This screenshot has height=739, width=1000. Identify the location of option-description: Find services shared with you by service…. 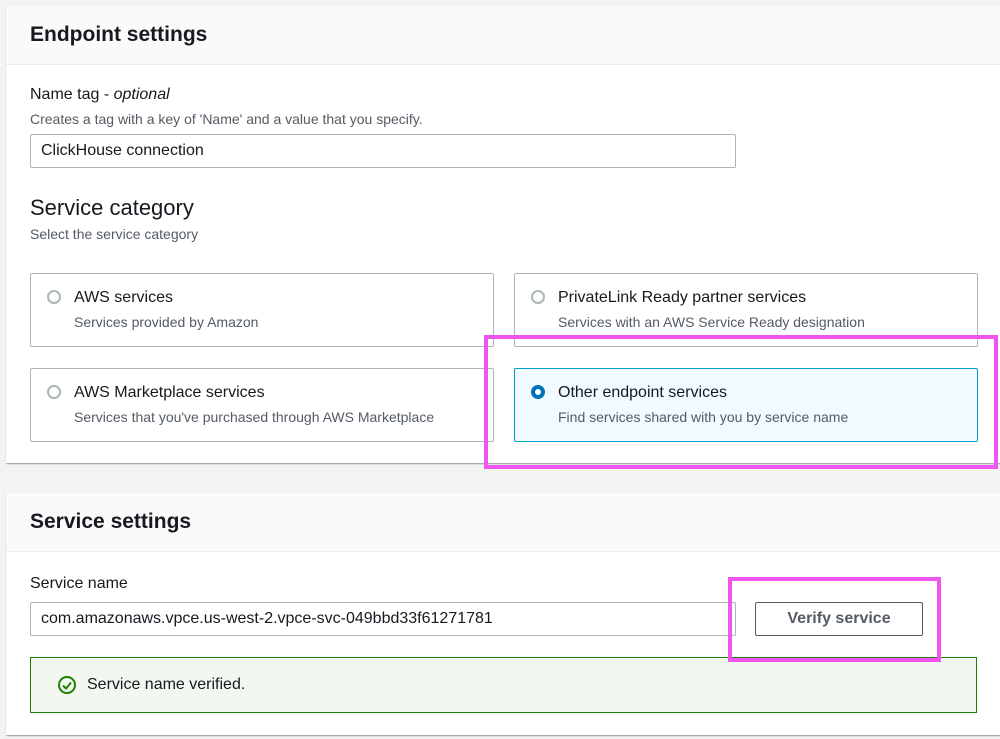
(703, 417).